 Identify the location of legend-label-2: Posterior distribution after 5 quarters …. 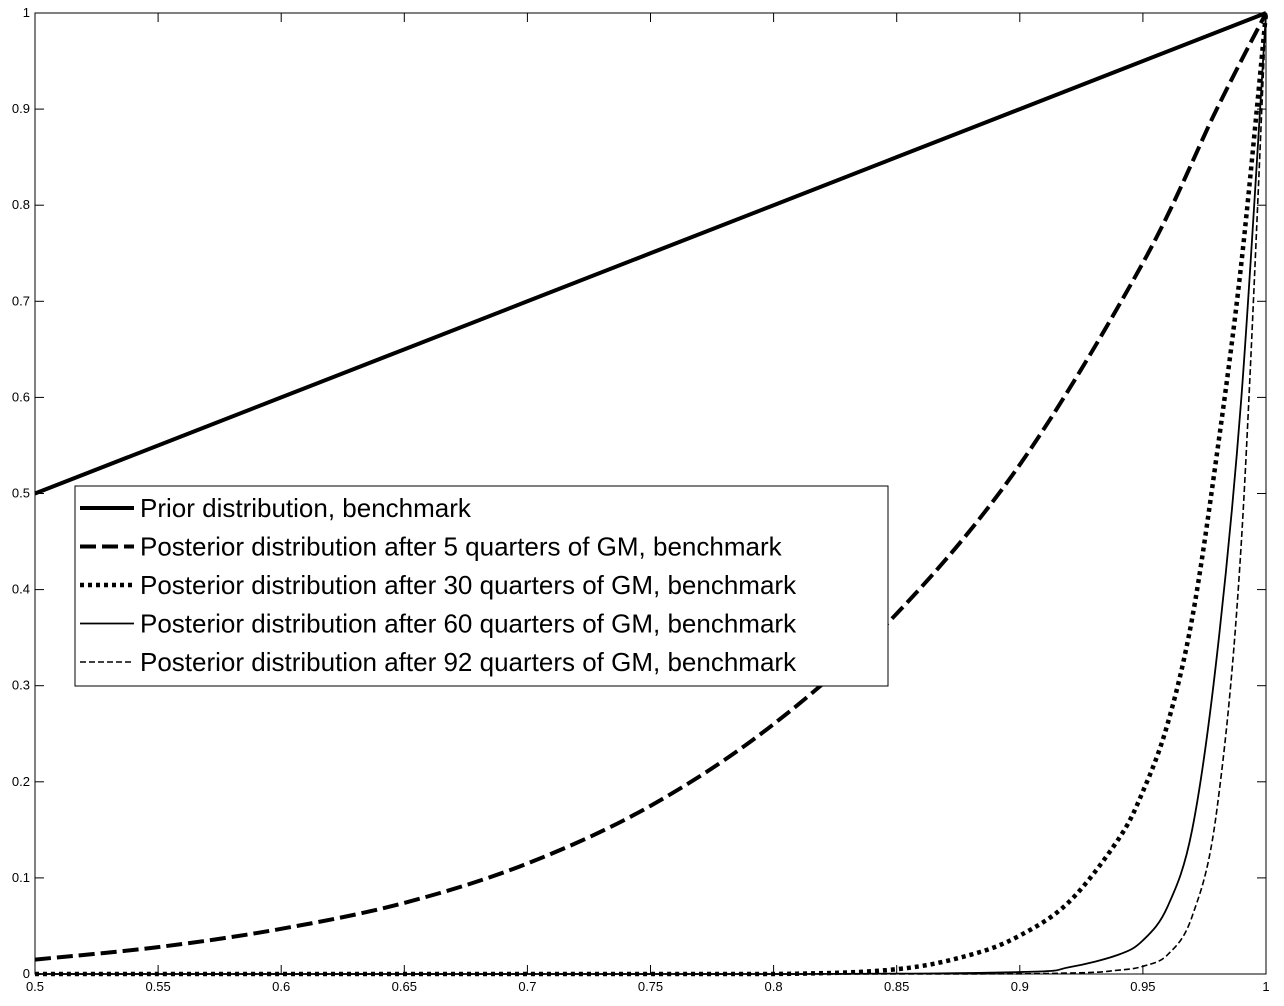
(461, 547).